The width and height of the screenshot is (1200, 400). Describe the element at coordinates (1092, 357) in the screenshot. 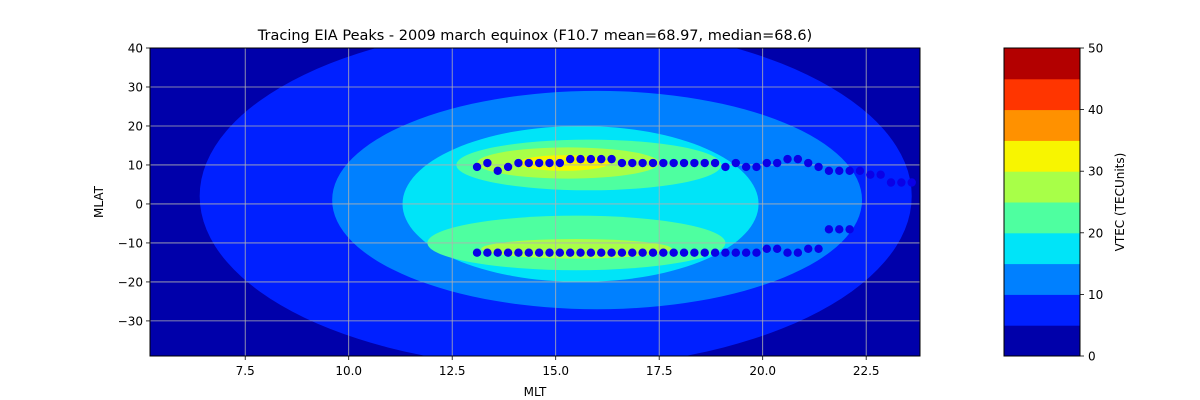

I see `colorbar-tick-label: 0` at that location.